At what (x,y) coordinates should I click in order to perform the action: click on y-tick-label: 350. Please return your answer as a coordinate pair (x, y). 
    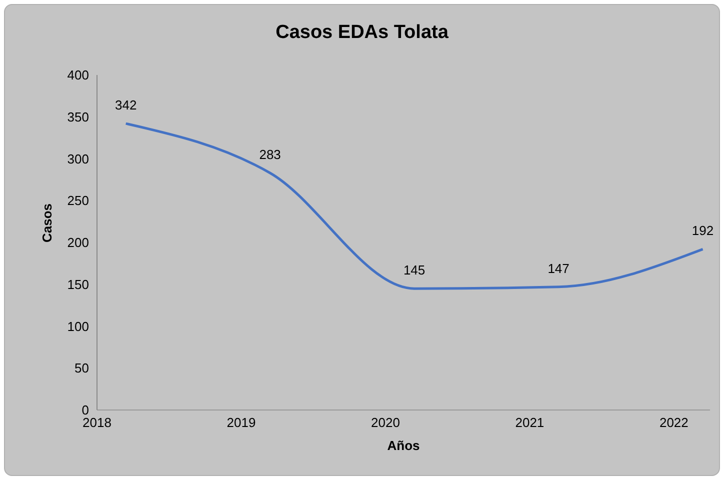
    Looking at the image, I should click on (78, 116).